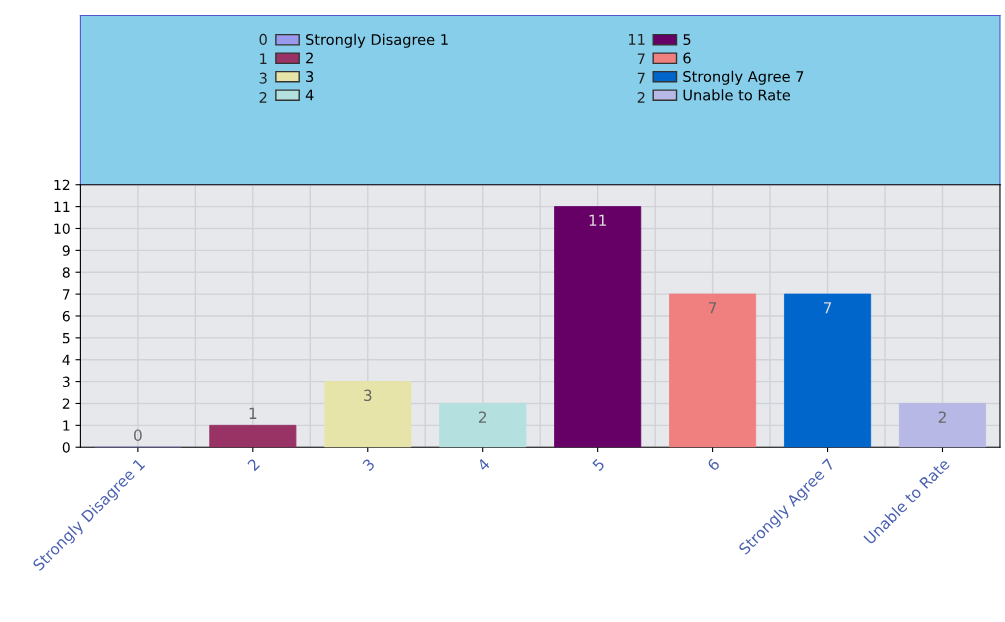  What do you see at coordinates (263, 59) in the screenshot?
I see `text: 1` at bounding box center [263, 59].